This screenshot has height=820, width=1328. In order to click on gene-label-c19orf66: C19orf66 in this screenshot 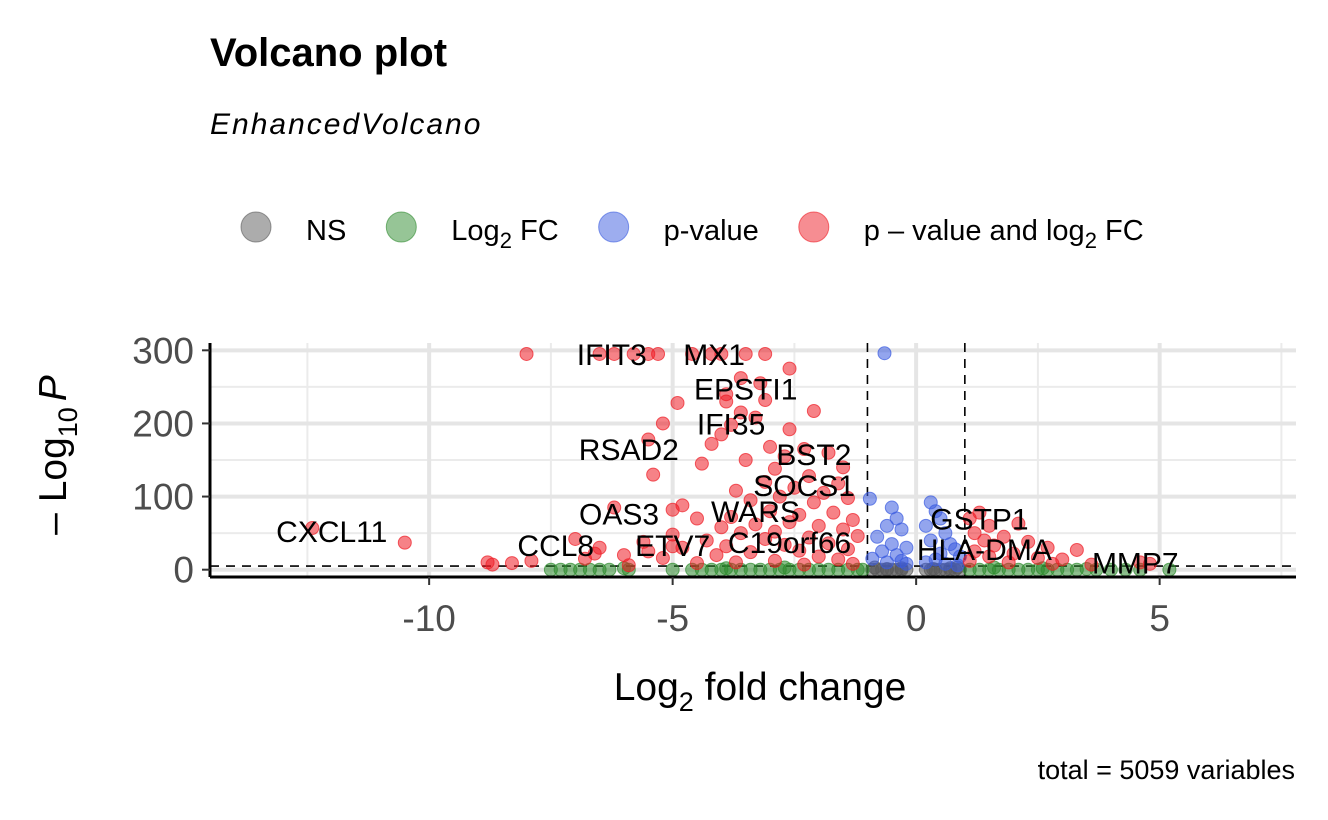, I will do `click(789, 543)`.